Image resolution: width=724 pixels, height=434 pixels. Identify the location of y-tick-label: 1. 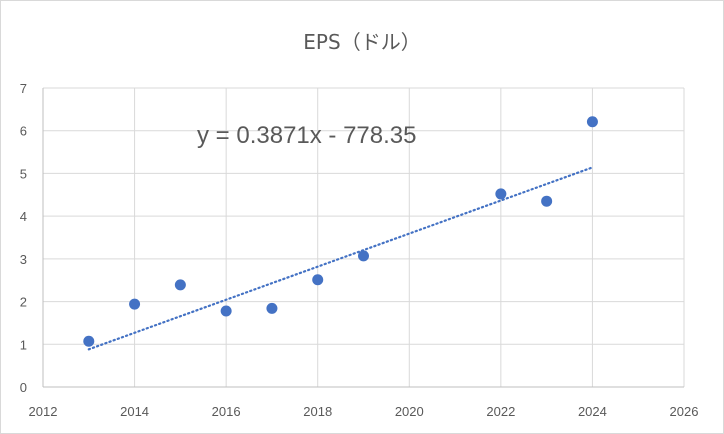
(23, 344).